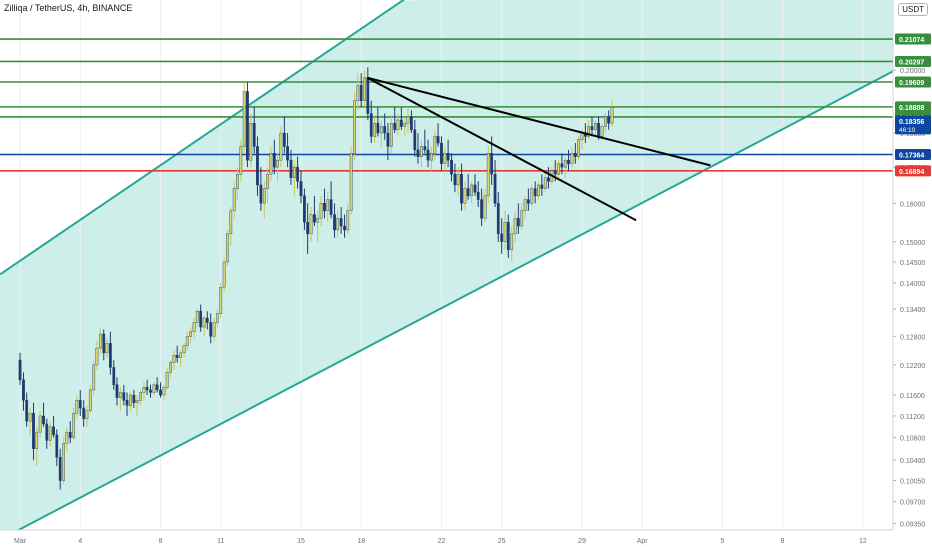 The height and width of the screenshot is (555, 932). What do you see at coordinates (912, 396) in the screenshot?
I see `y-tick-label: 0.11600` at bounding box center [912, 396].